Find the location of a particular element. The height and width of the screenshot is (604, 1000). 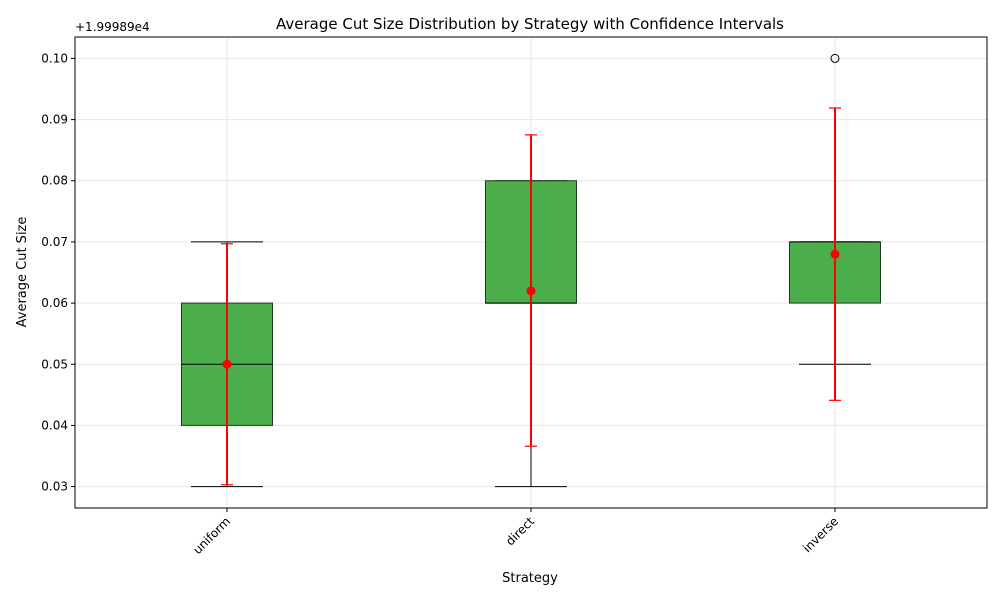

y-tick-label: 0.10 is located at coordinates (54, 58).